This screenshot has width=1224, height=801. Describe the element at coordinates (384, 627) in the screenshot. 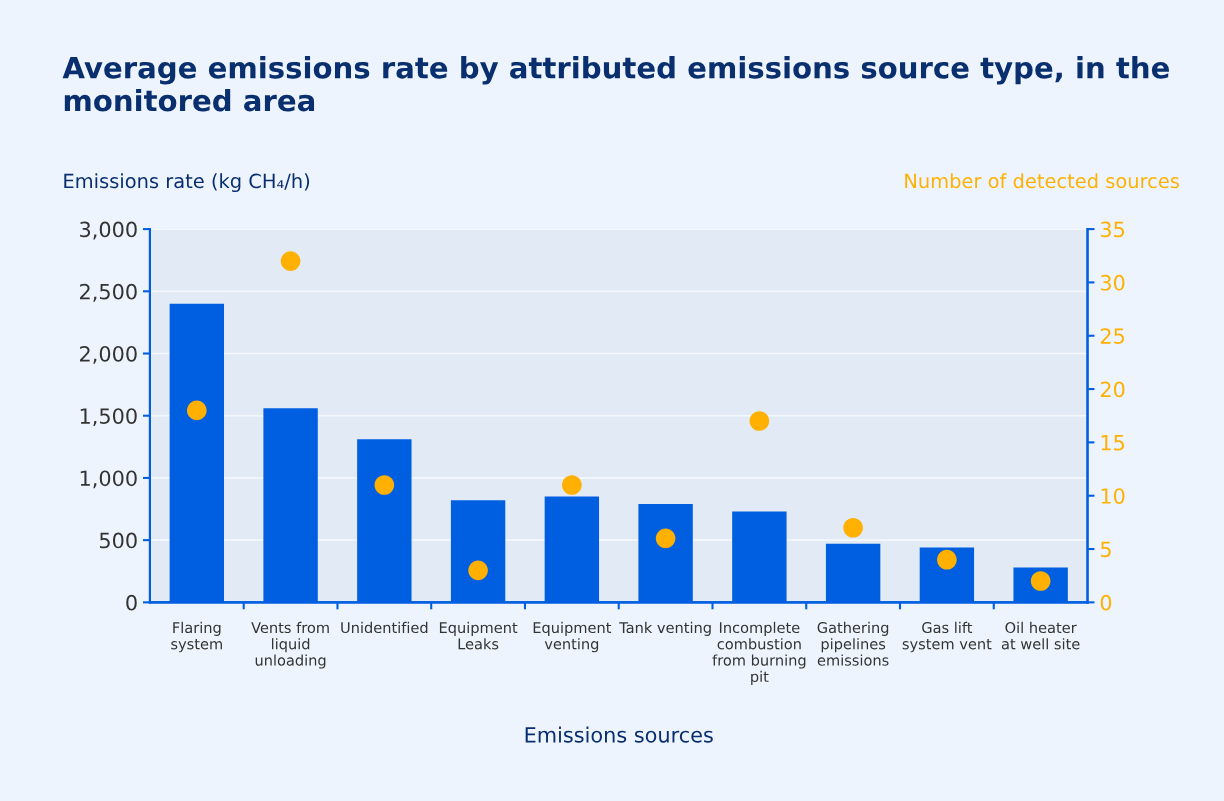

I see `x-tick-label: Unidentified` at that location.